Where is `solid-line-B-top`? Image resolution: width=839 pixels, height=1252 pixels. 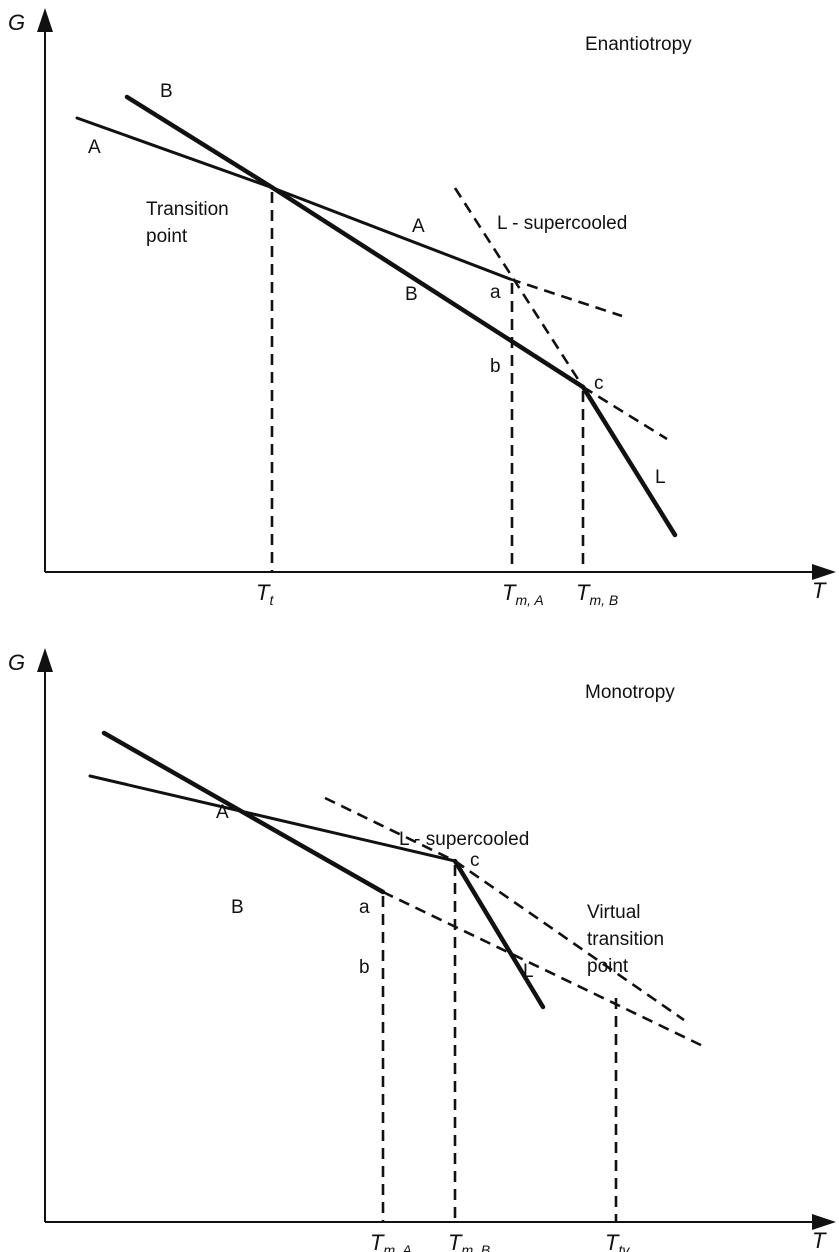
solid-line-B-top is located at coordinates (355, 242).